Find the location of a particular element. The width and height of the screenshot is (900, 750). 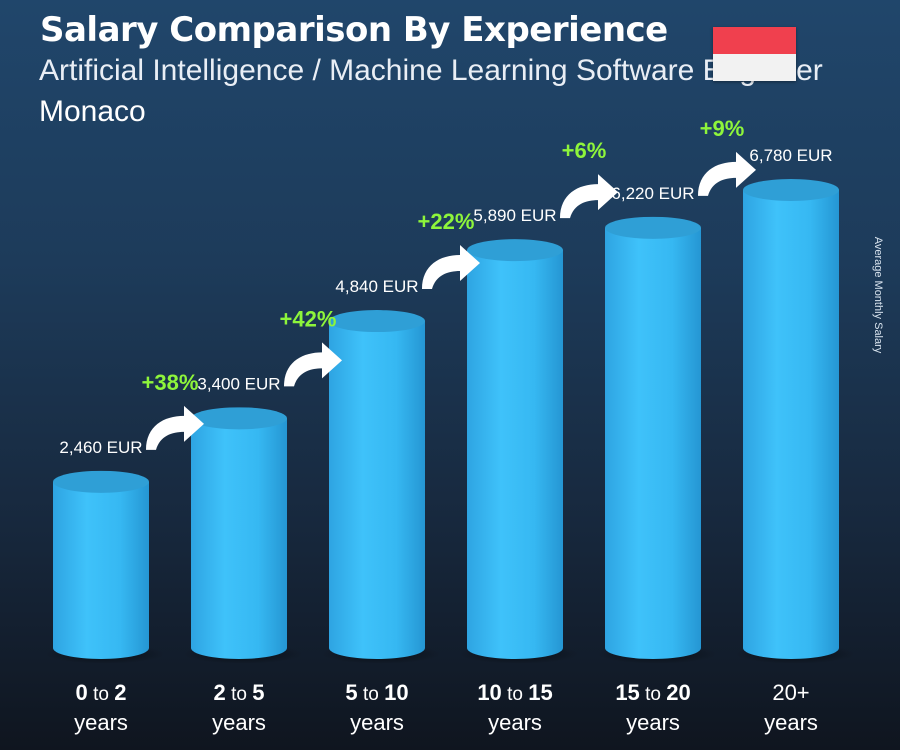

increase-label: +22% is located at coordinates (446, 221).